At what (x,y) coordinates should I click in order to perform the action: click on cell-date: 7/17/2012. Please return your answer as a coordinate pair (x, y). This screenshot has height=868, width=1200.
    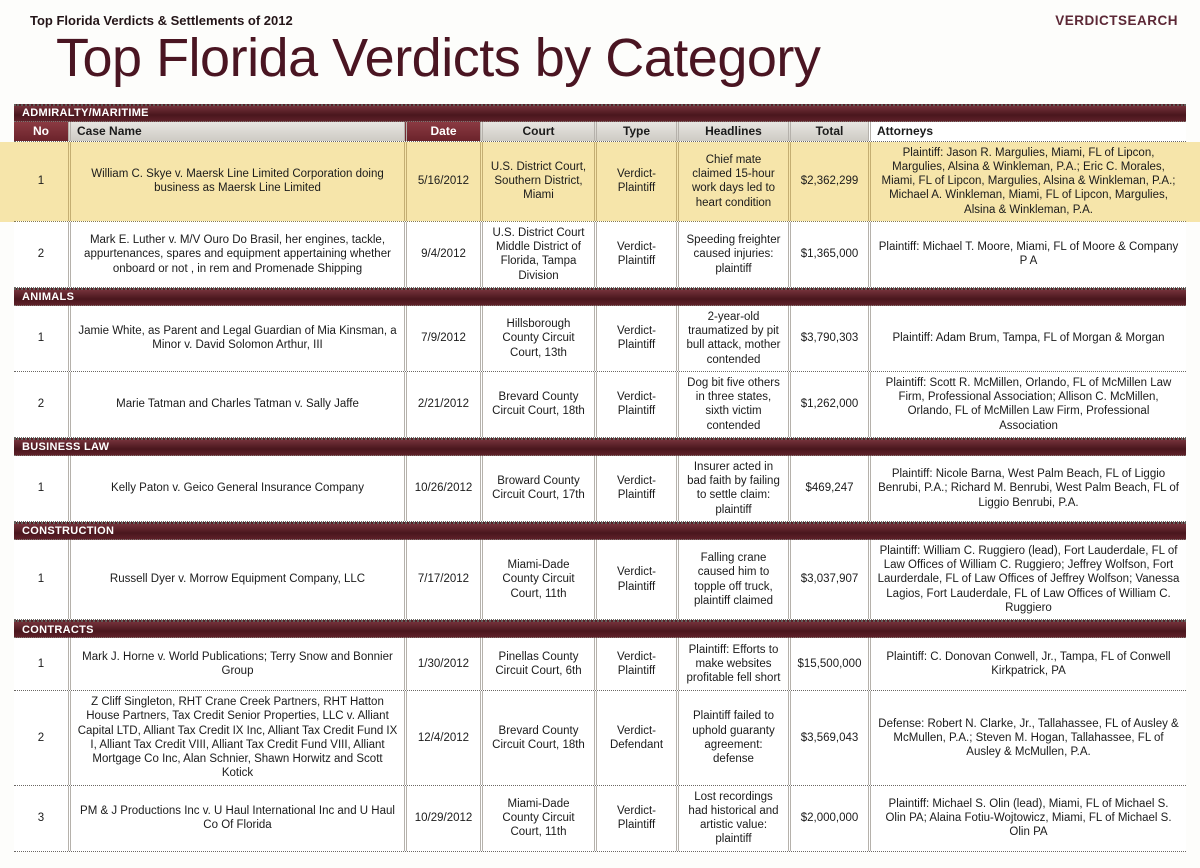
    Looking at the image, I should click on (442, 579).